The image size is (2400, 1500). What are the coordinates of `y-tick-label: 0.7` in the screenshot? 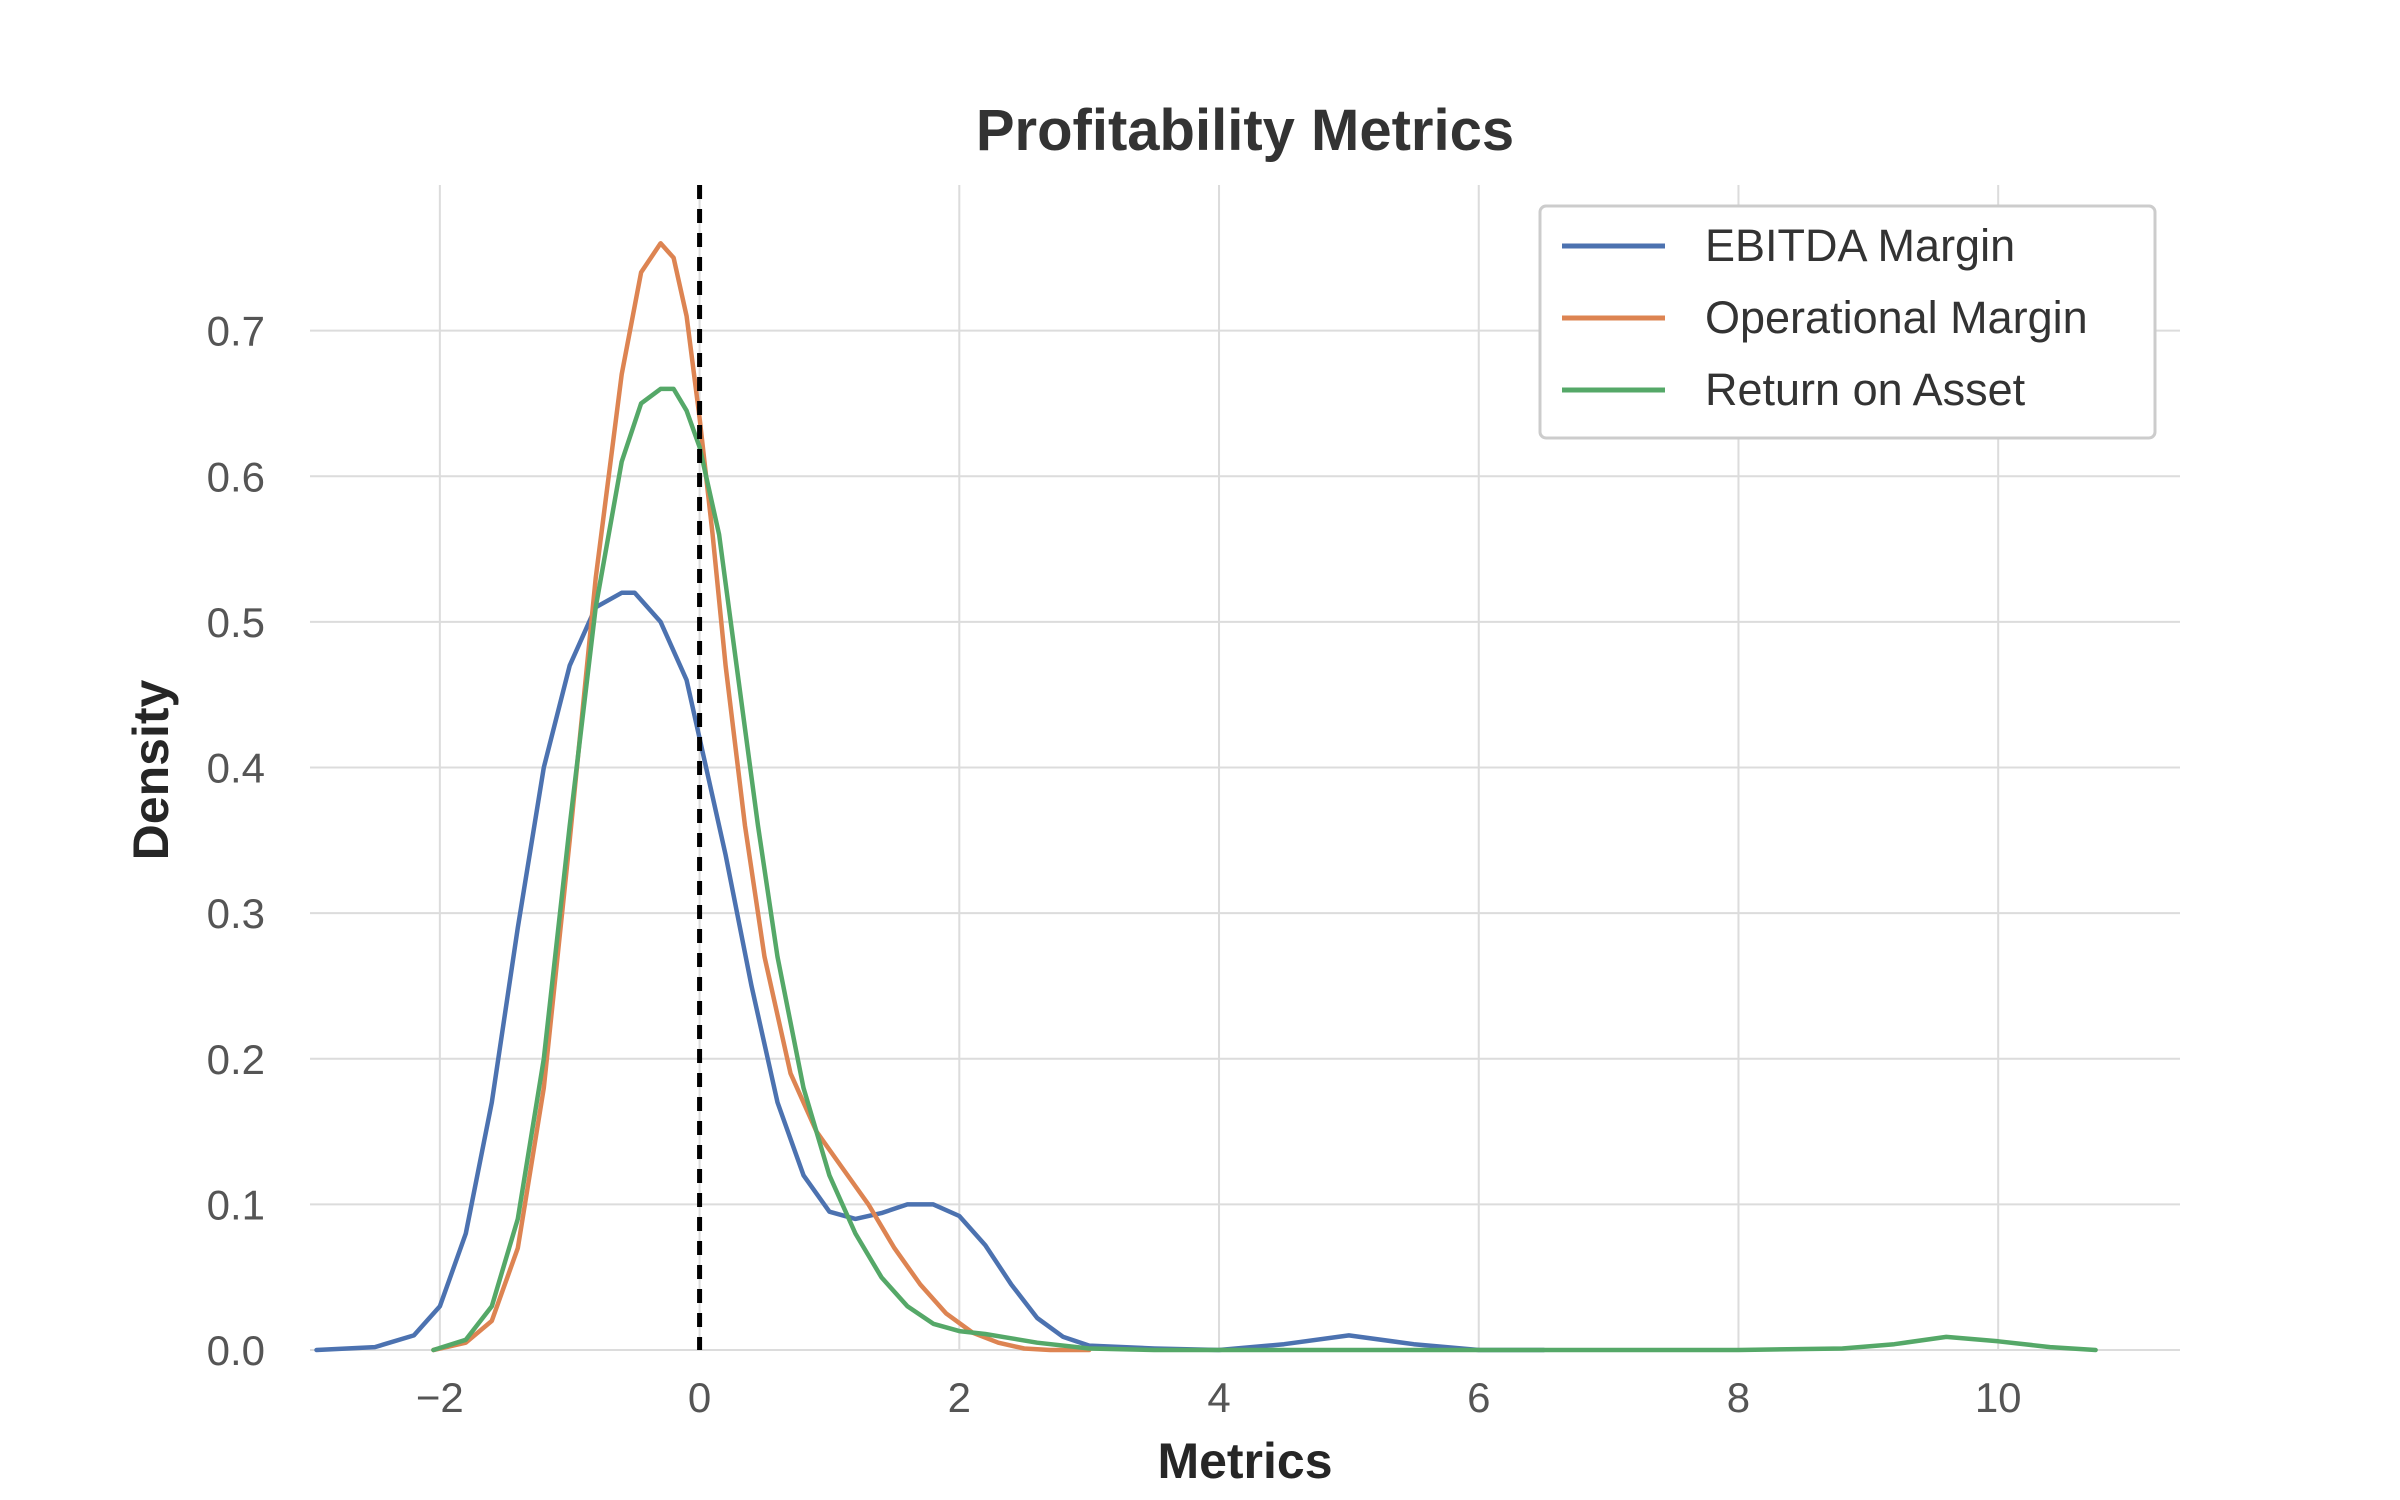 It's located at (236, 331).